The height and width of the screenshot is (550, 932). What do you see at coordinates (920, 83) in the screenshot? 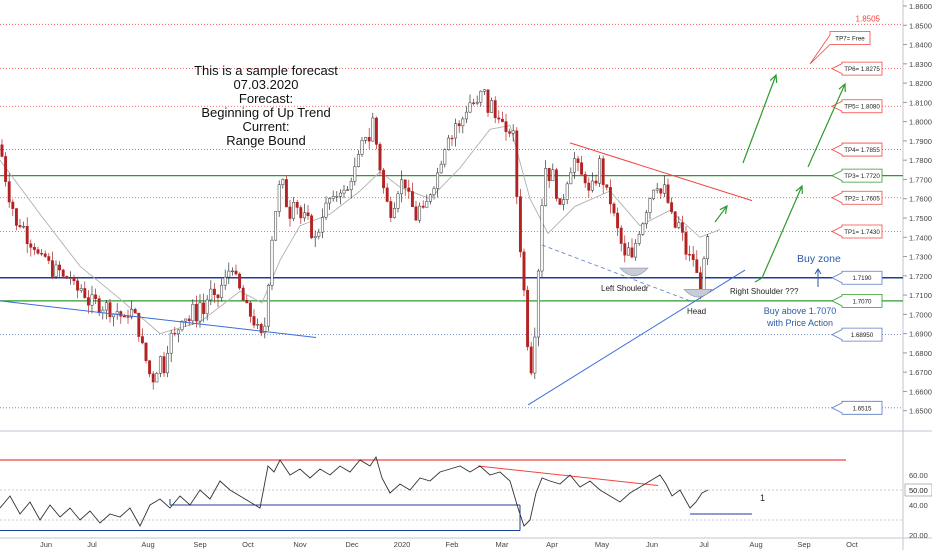
I see `price-tick-label: 1.82000` at bounding box center [920, 83].